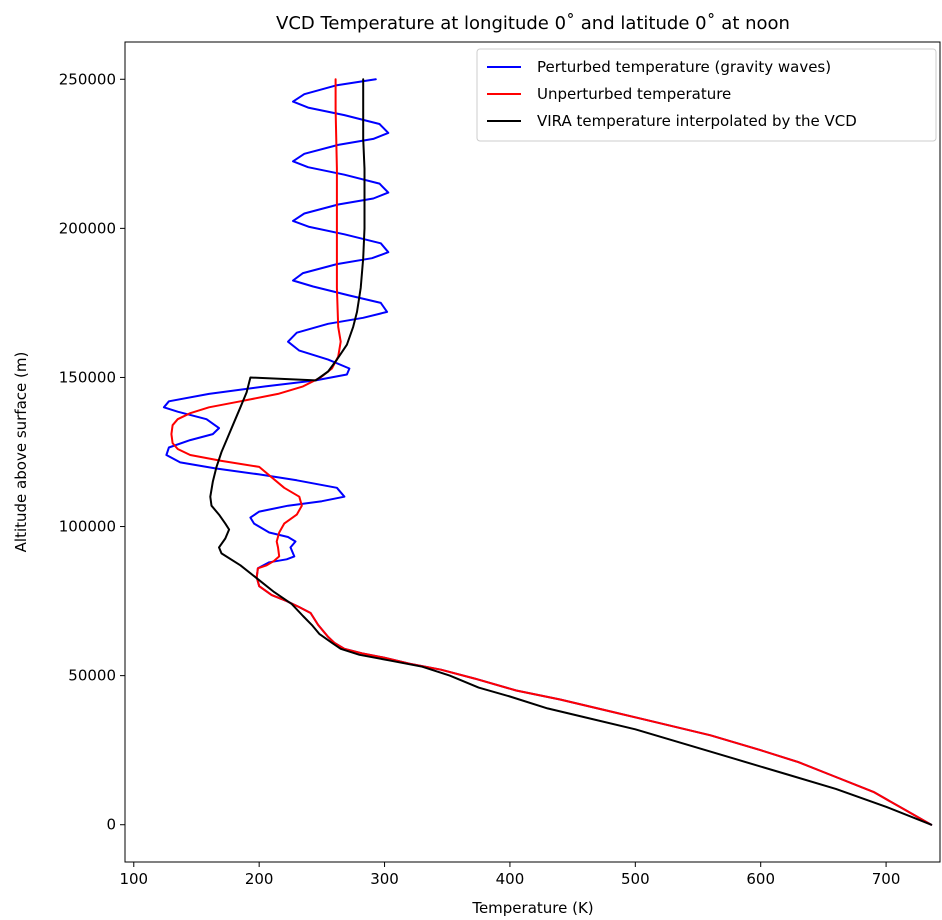  What do you see at coordinates (384, 879) in the screenshot?
I see `x-tick-label: 300` at bounding box center [384, 879].